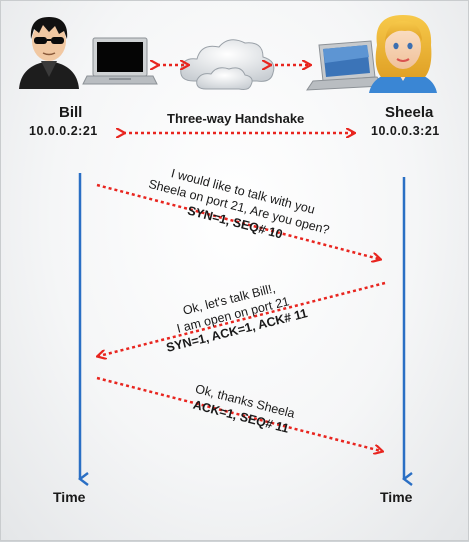  I want to click on handshake-label: Three-way Handshake, so click(236, 118).